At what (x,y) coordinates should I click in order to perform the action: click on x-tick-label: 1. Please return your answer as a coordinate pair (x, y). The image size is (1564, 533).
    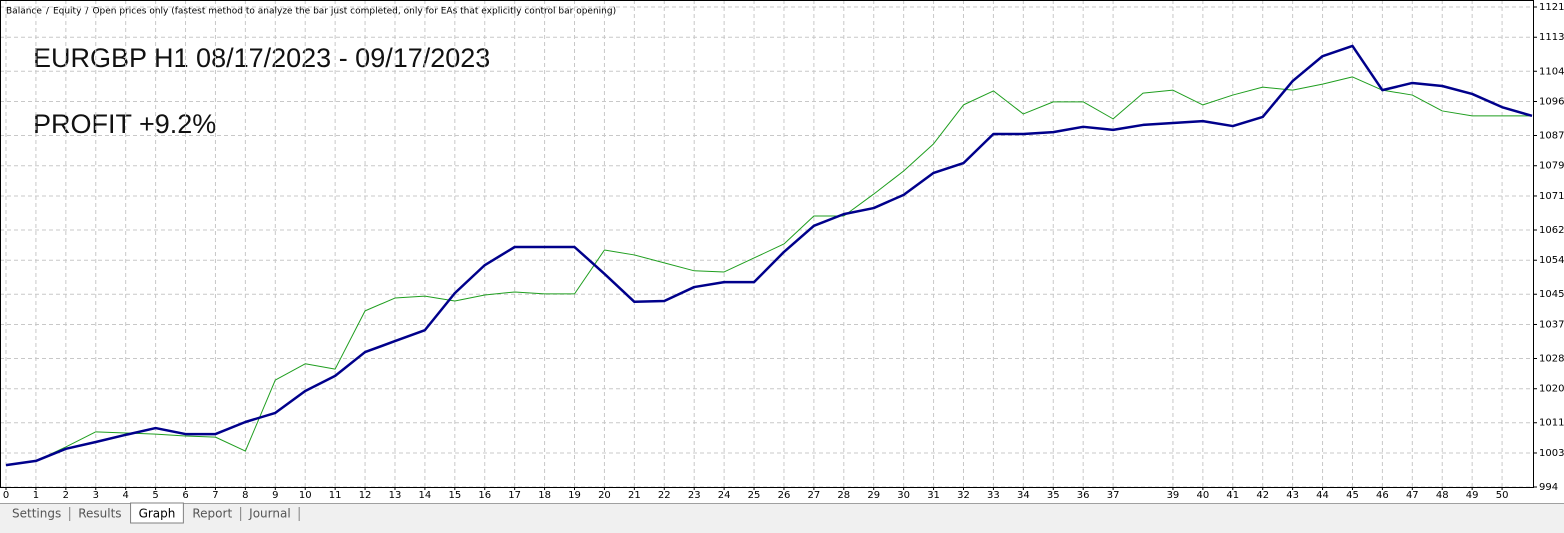
    Looking at the image, I should click on (36, 495).